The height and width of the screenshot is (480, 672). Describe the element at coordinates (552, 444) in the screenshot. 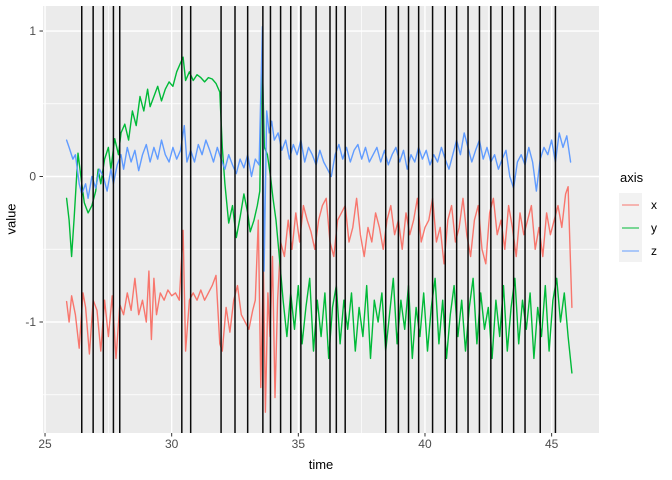

I see `x-axis-tick-label: 45` at that location.